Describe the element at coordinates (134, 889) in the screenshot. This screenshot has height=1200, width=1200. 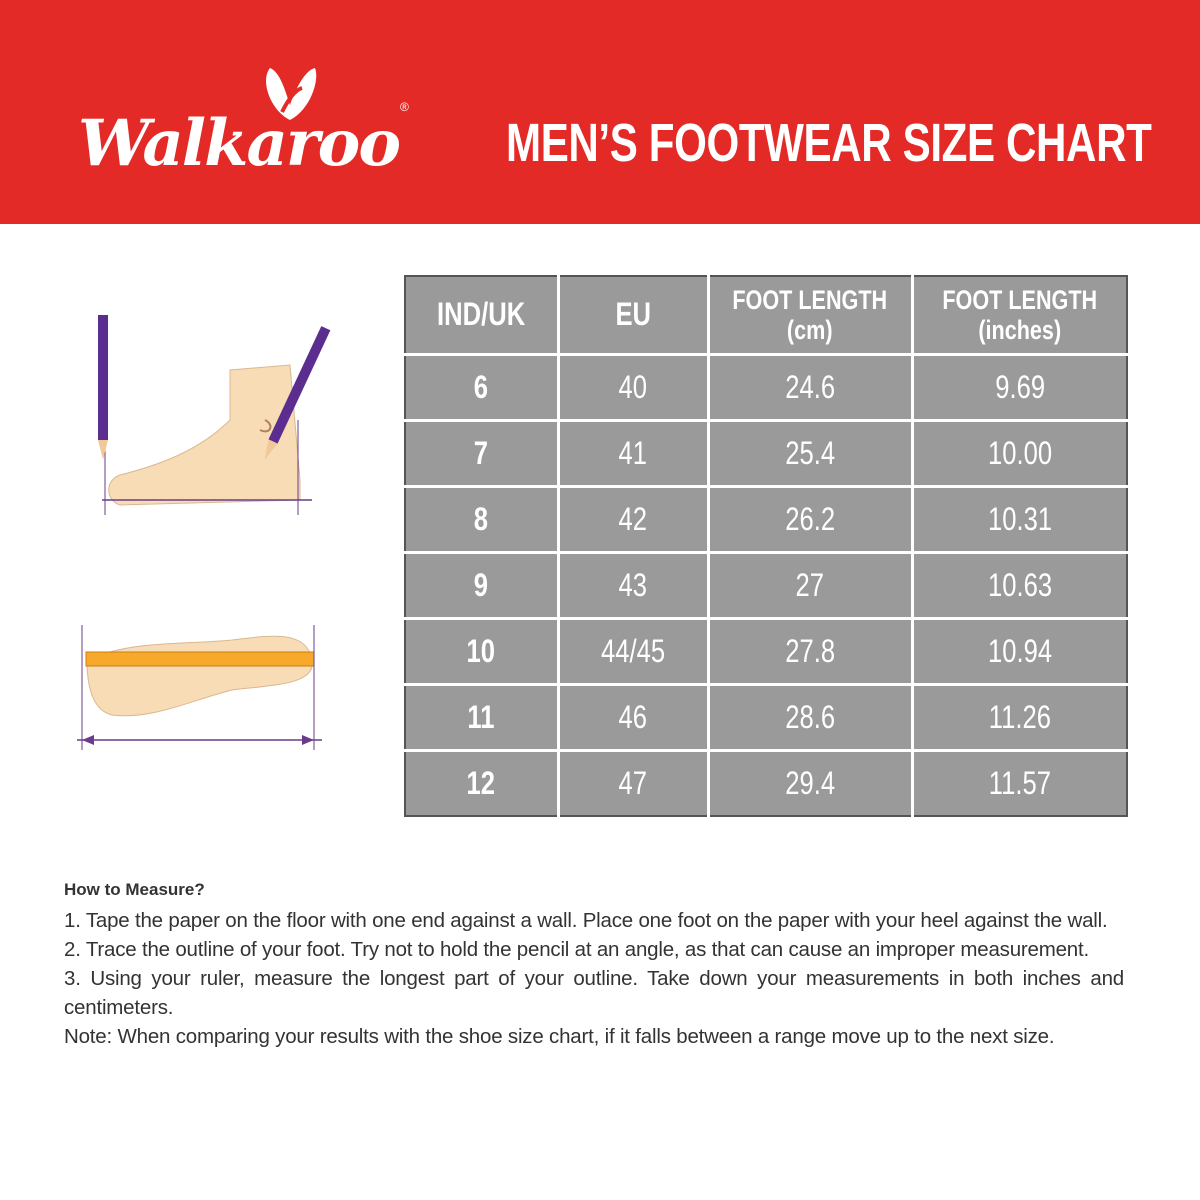
I see `how-to-measure-heading: How to Measure?` at that location.